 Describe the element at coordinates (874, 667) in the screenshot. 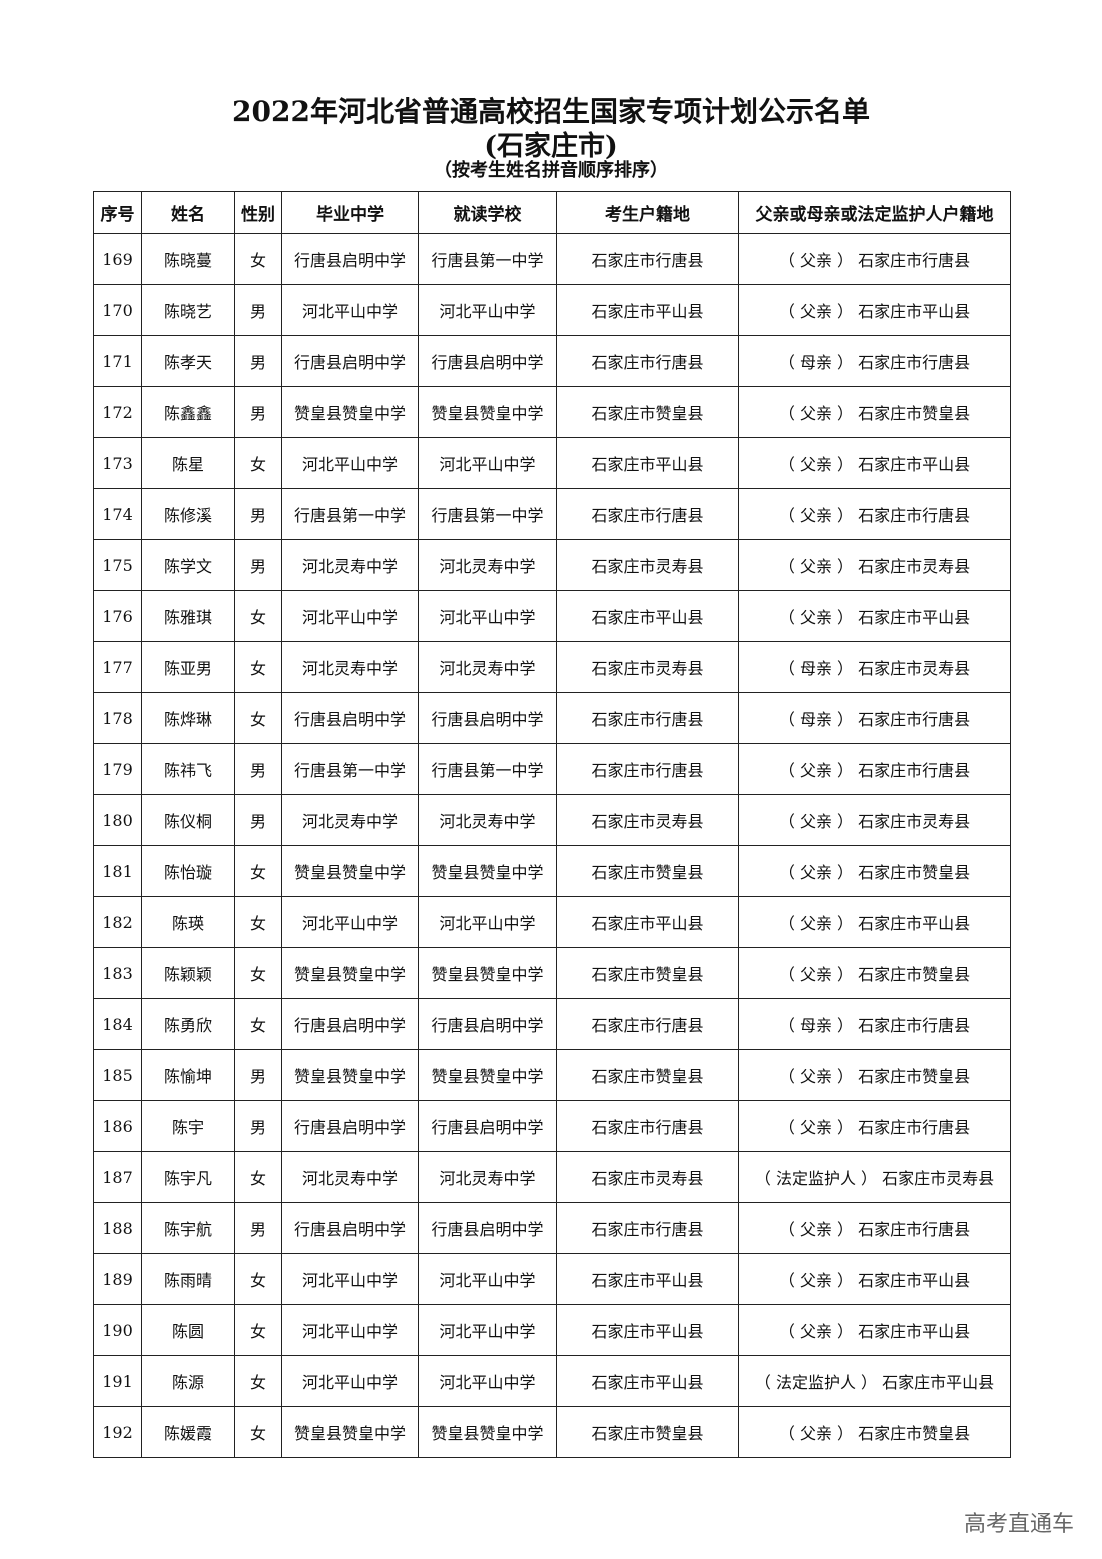

I see `table-cell: （ 母亲 ） 石家庄市灵寿县` at that location.